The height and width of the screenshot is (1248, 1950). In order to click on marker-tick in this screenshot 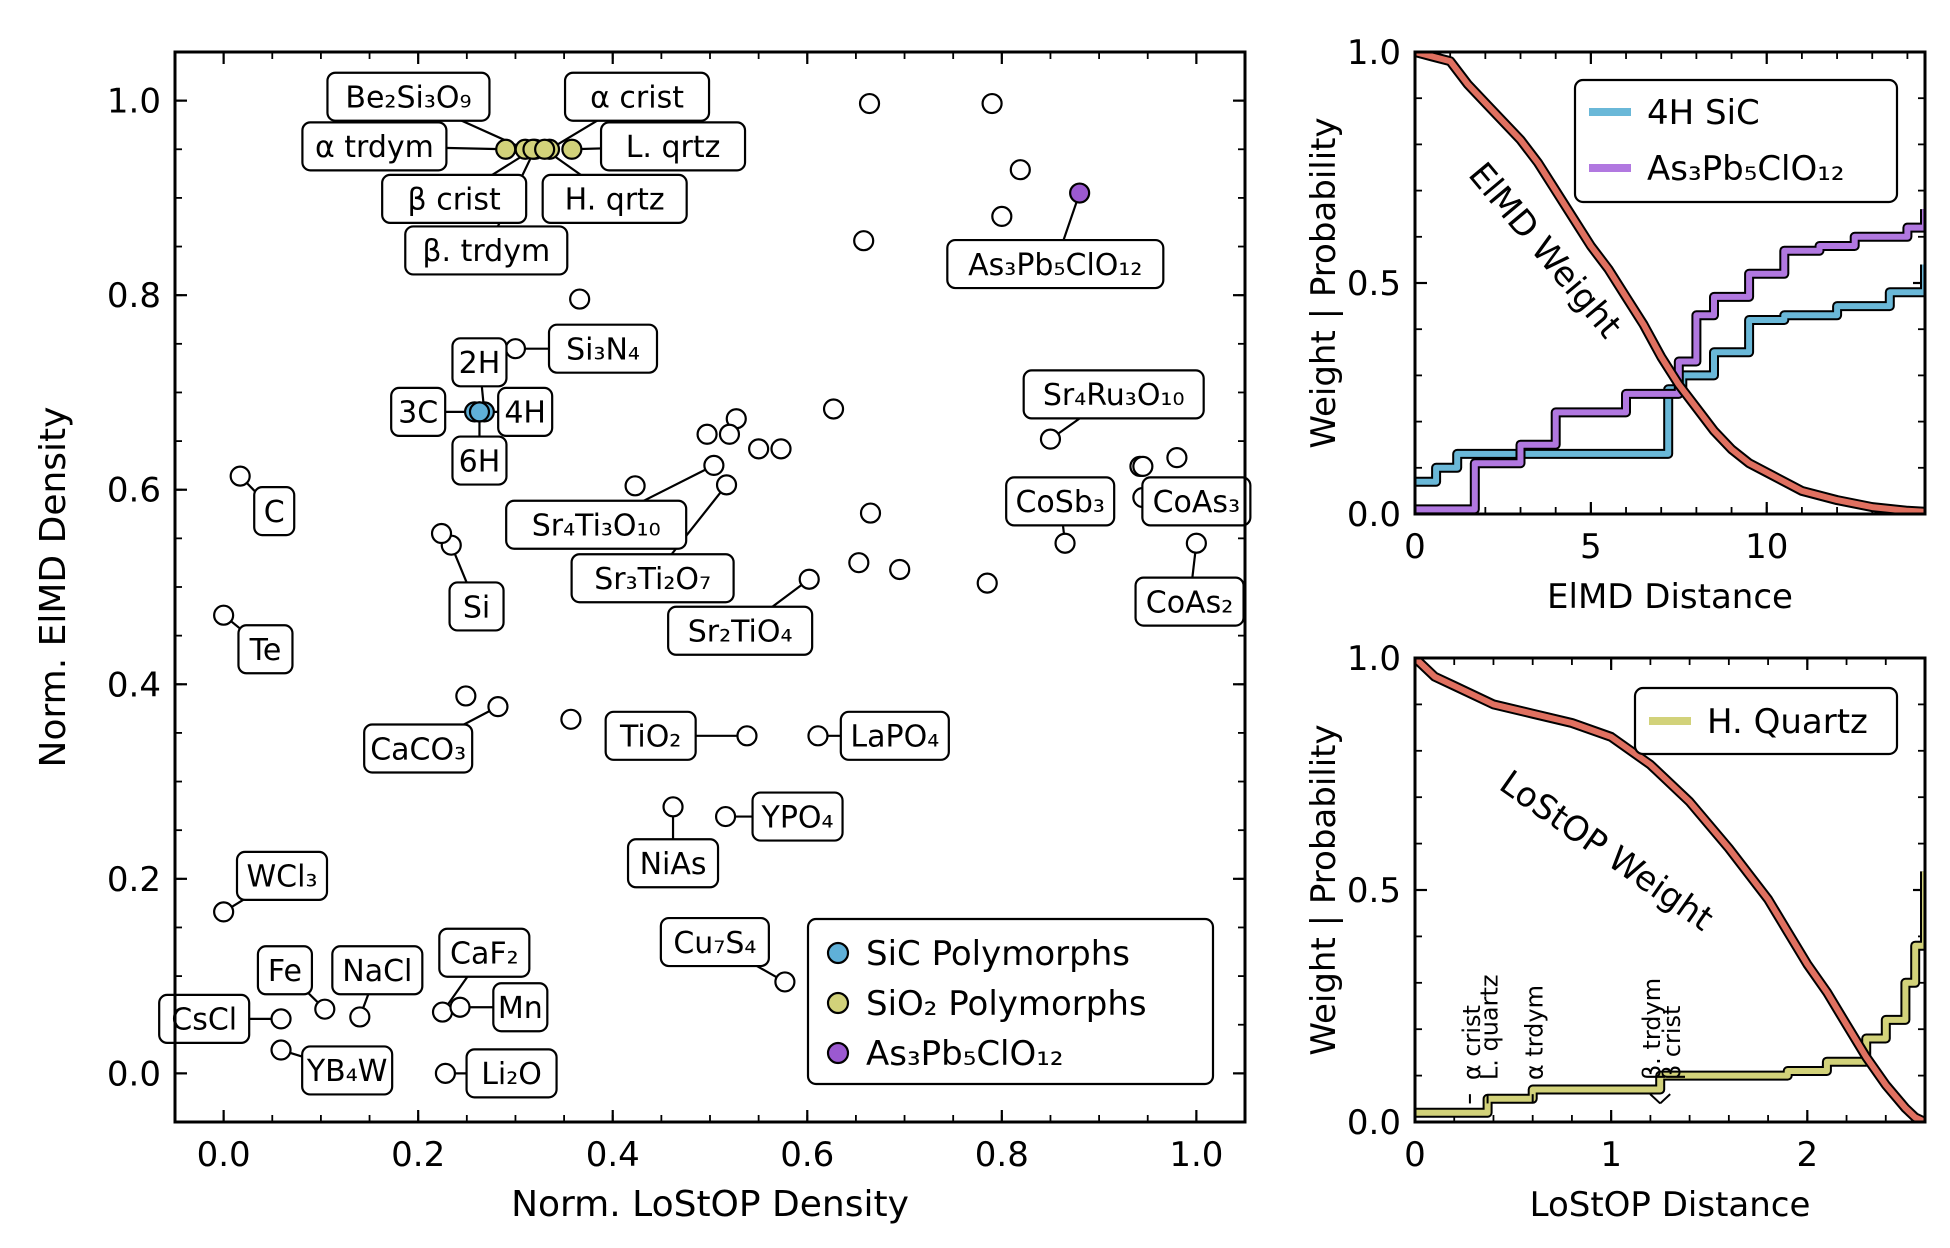, I will do `click(1655, 1099)`.